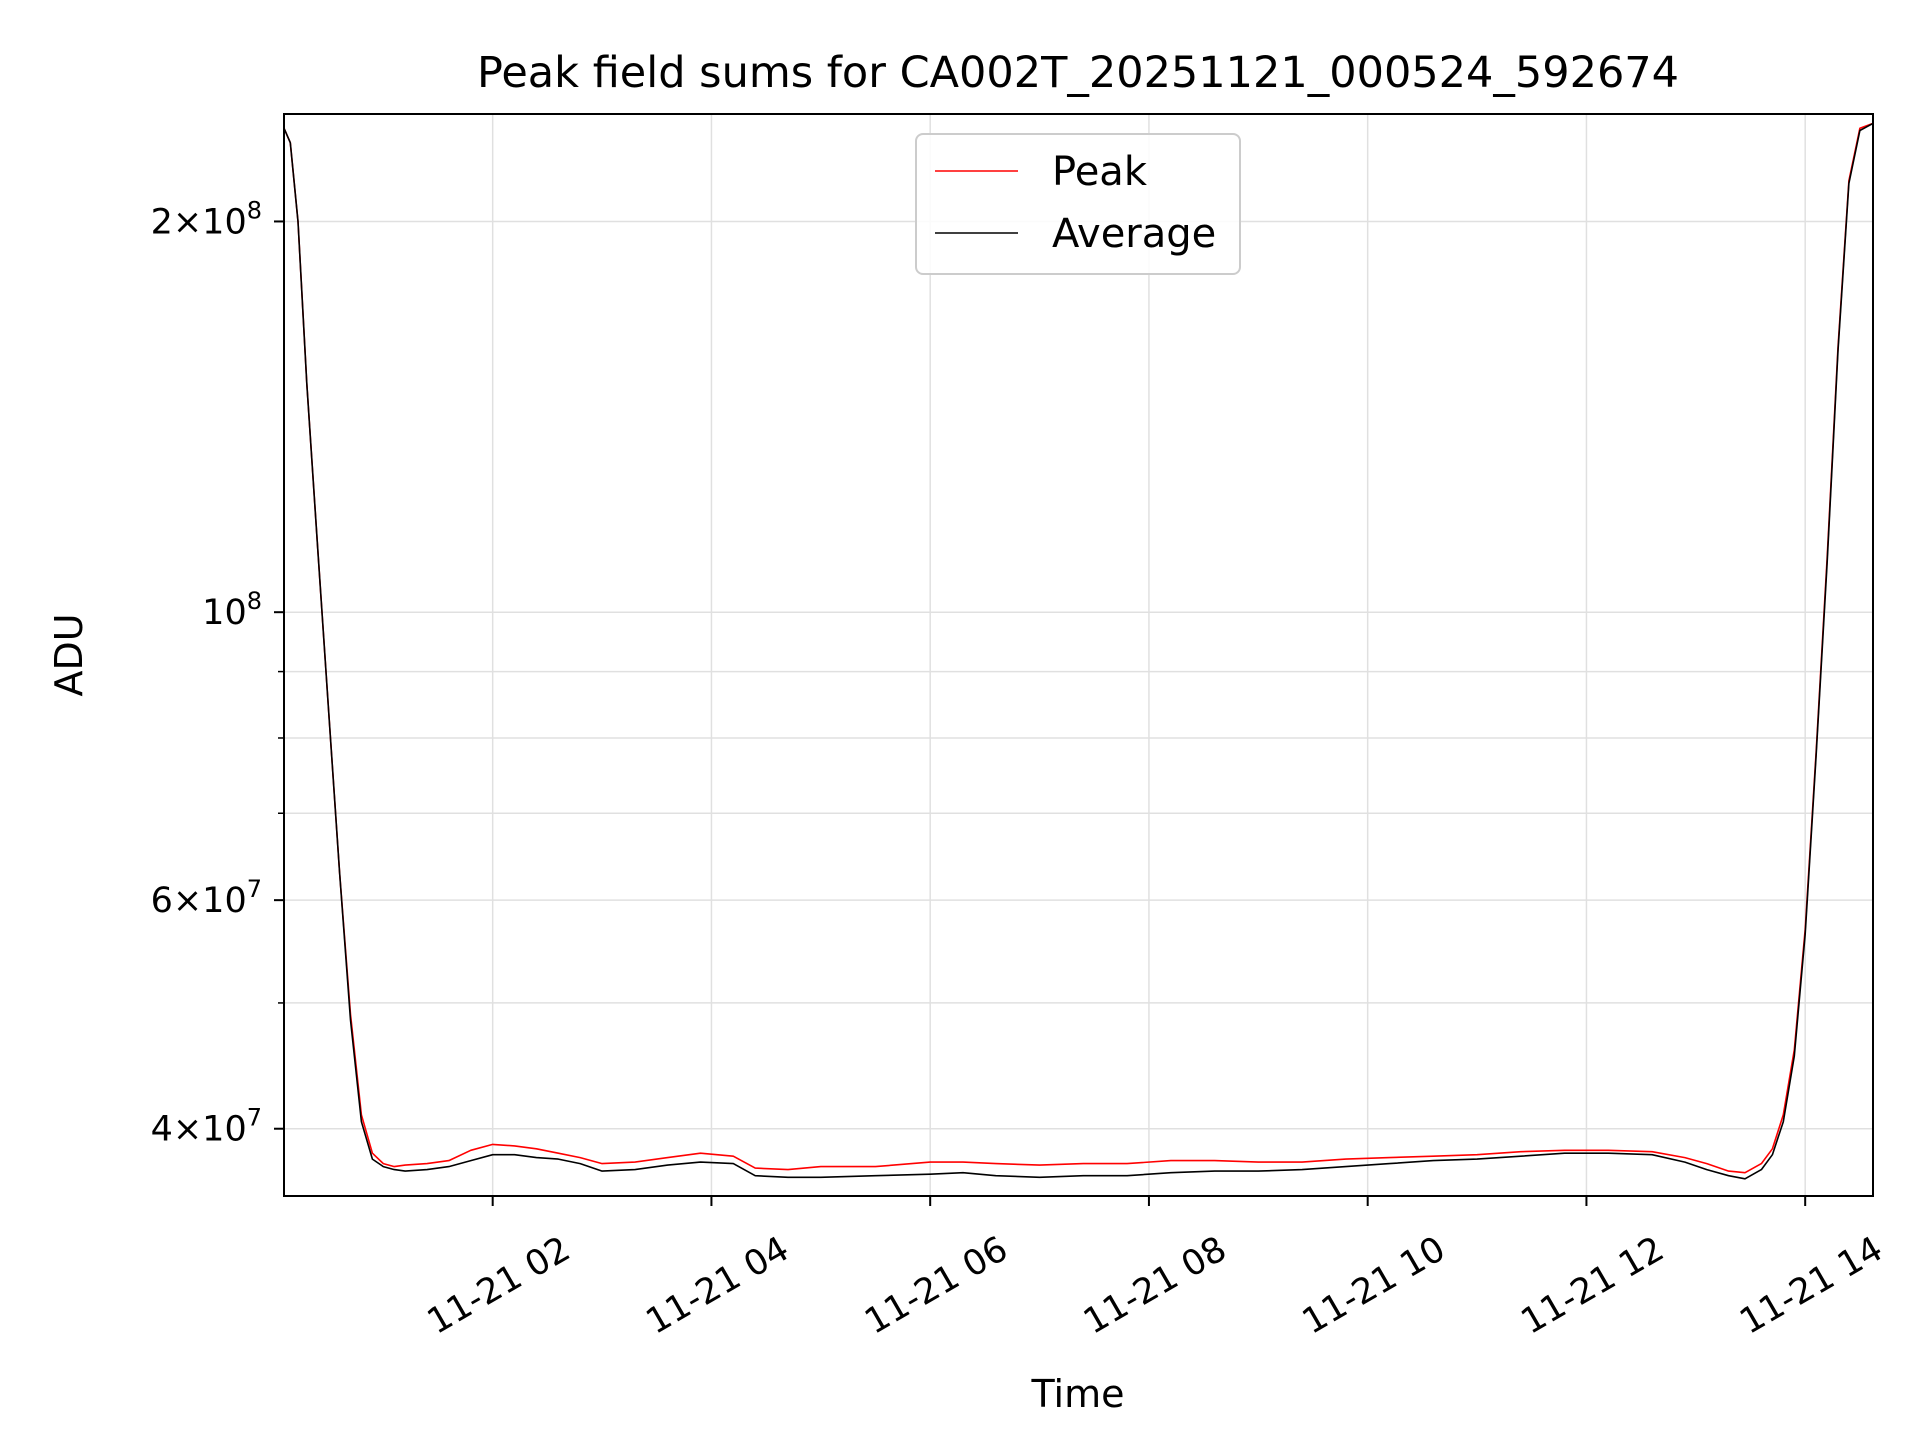  Describe the element at coordinates (69, 654) in the screenshot. I see `y-axis-label: ADU` at that location.